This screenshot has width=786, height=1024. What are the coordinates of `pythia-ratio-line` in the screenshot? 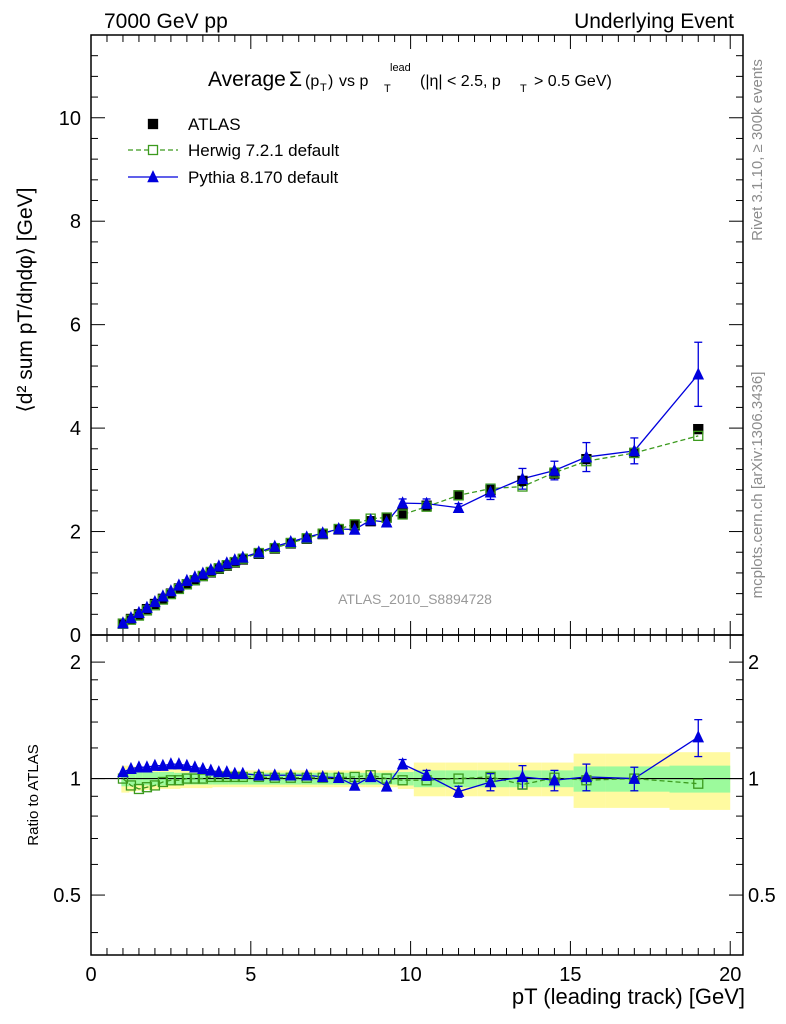 It's located at (410, 764).